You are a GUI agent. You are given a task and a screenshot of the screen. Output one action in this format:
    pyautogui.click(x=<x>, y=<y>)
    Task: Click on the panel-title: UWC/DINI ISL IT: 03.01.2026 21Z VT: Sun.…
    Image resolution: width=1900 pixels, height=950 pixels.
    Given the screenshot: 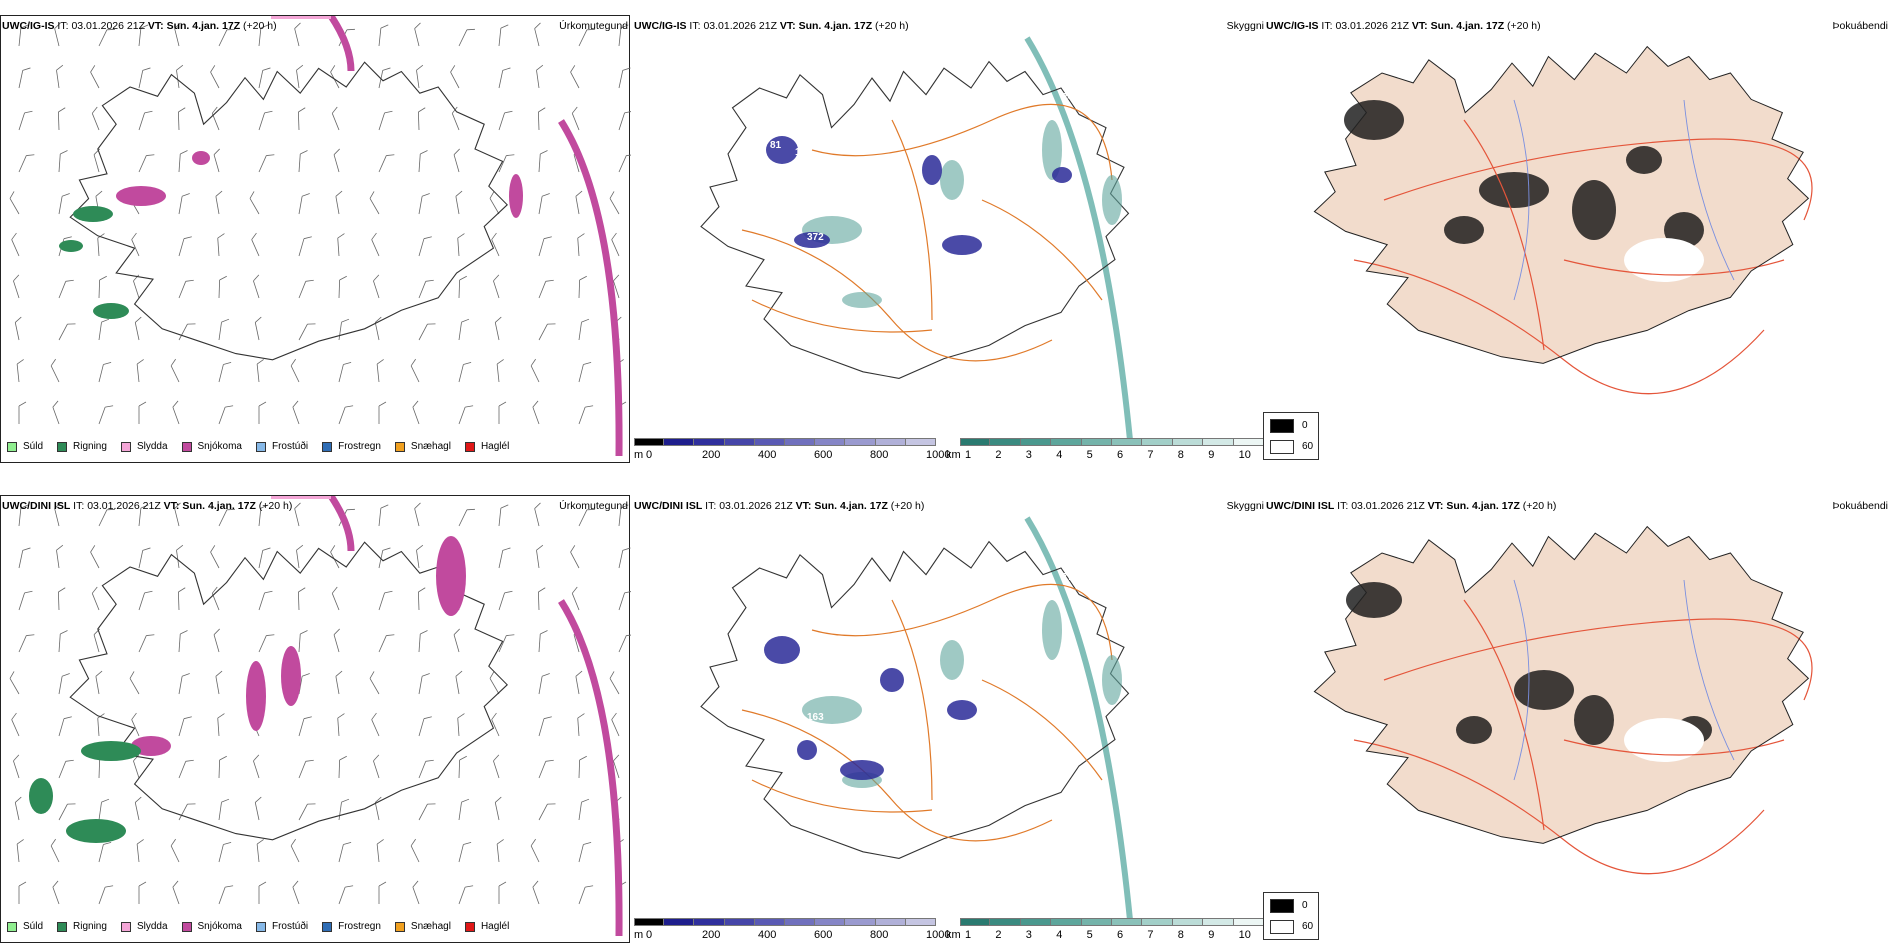 What is the action you would take?
    pyautogui.click(x=147, y=506)
    